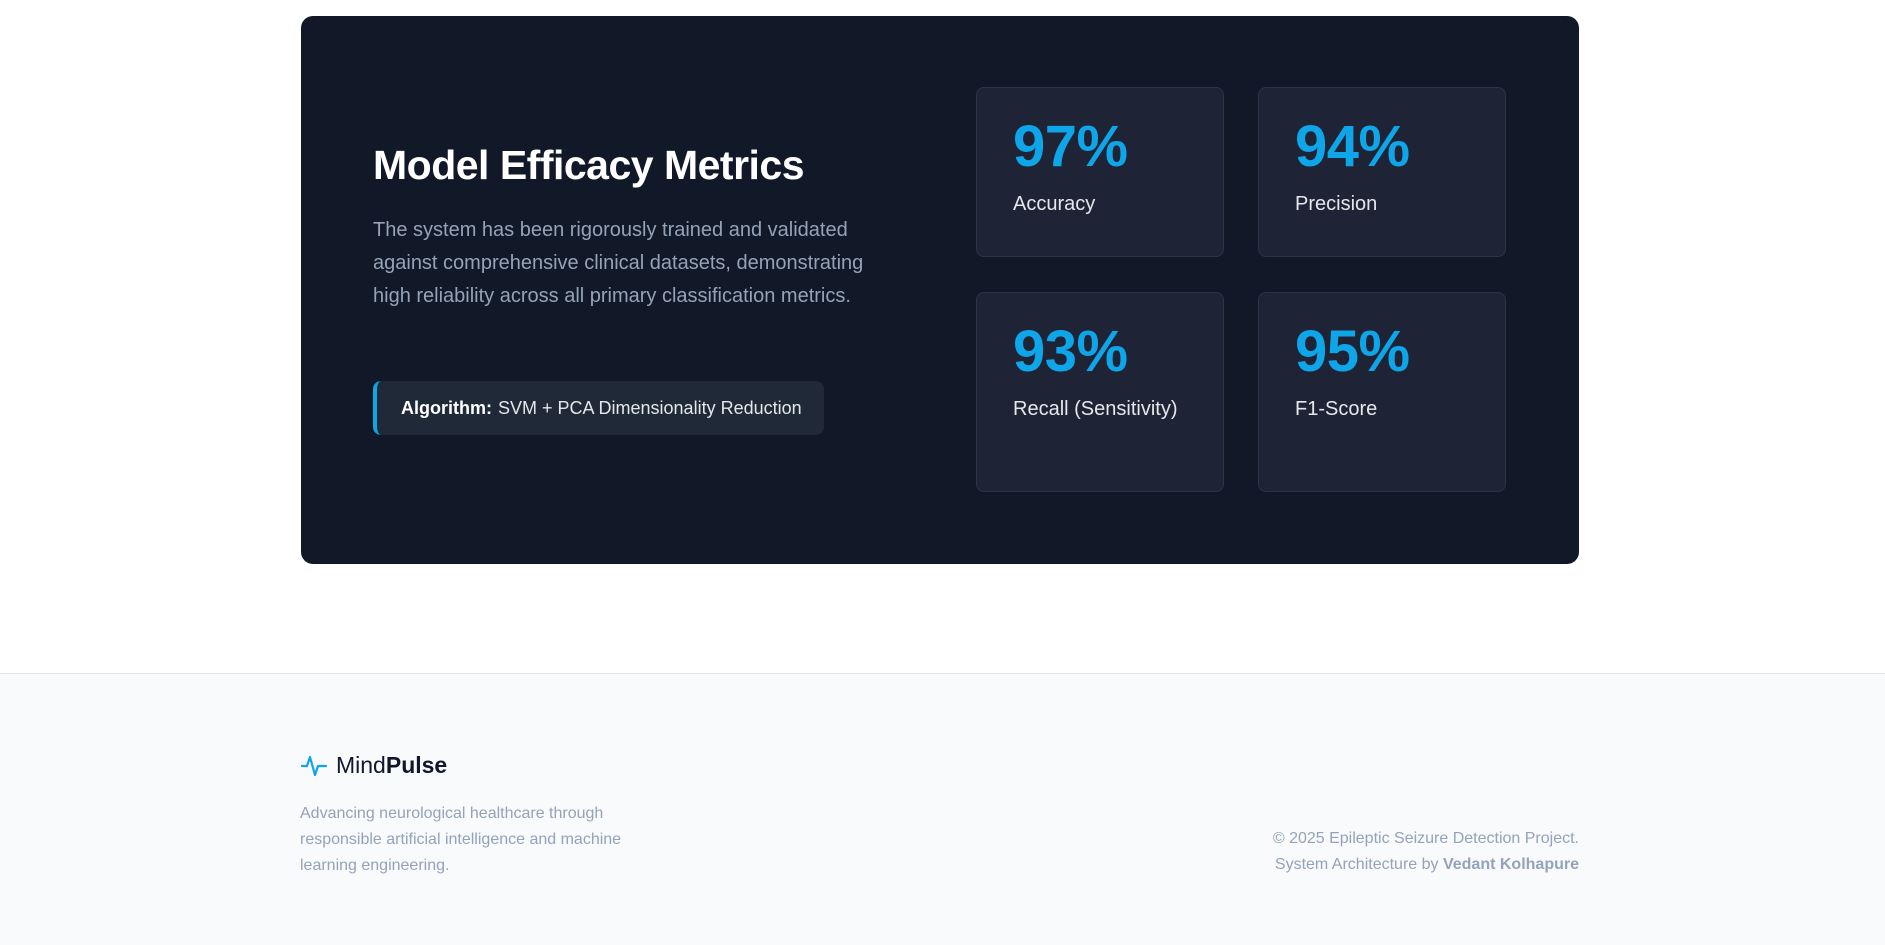  Describe the element at coordinates (1070, 351) in the screenshot. I see `metric-value: 93%` at that location.